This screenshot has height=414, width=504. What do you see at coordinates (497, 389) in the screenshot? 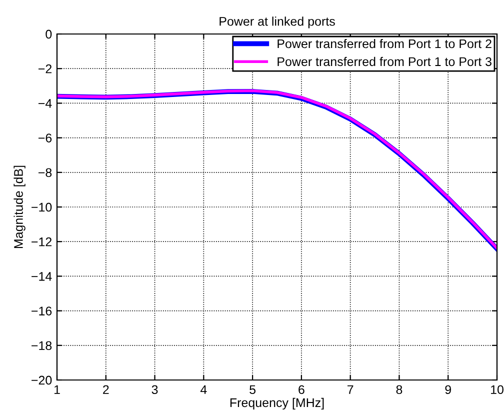
I see `x-tick-label: 10` at bounding box center [497, 389].